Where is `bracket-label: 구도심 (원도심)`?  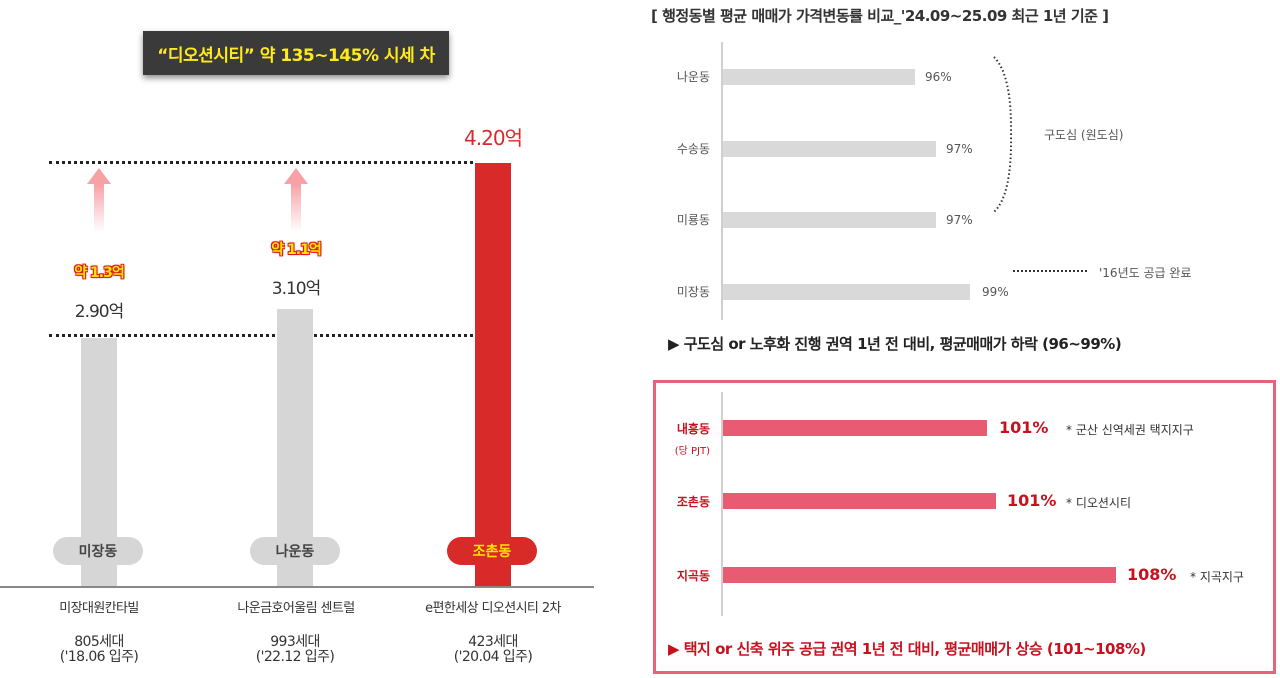
bracket-label: 구도심 (원도심) is located at coordinates (1084, 135).